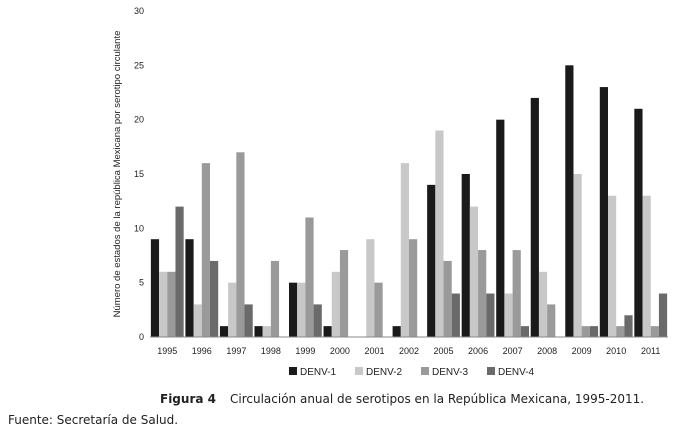  I want to click on bar-denv-3-2002, so click(413, 288).